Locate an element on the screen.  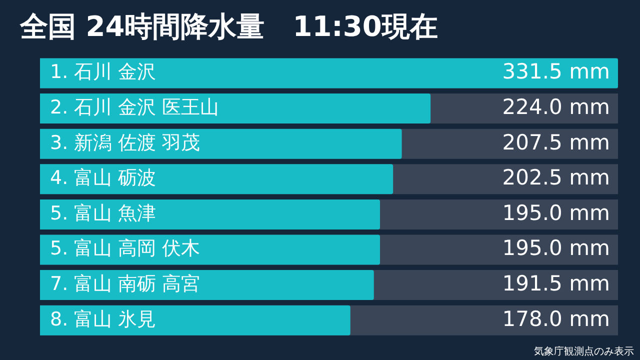
y-tick-label: 2. 石川 金沢 医王山 is located at coordinates (135, 107).